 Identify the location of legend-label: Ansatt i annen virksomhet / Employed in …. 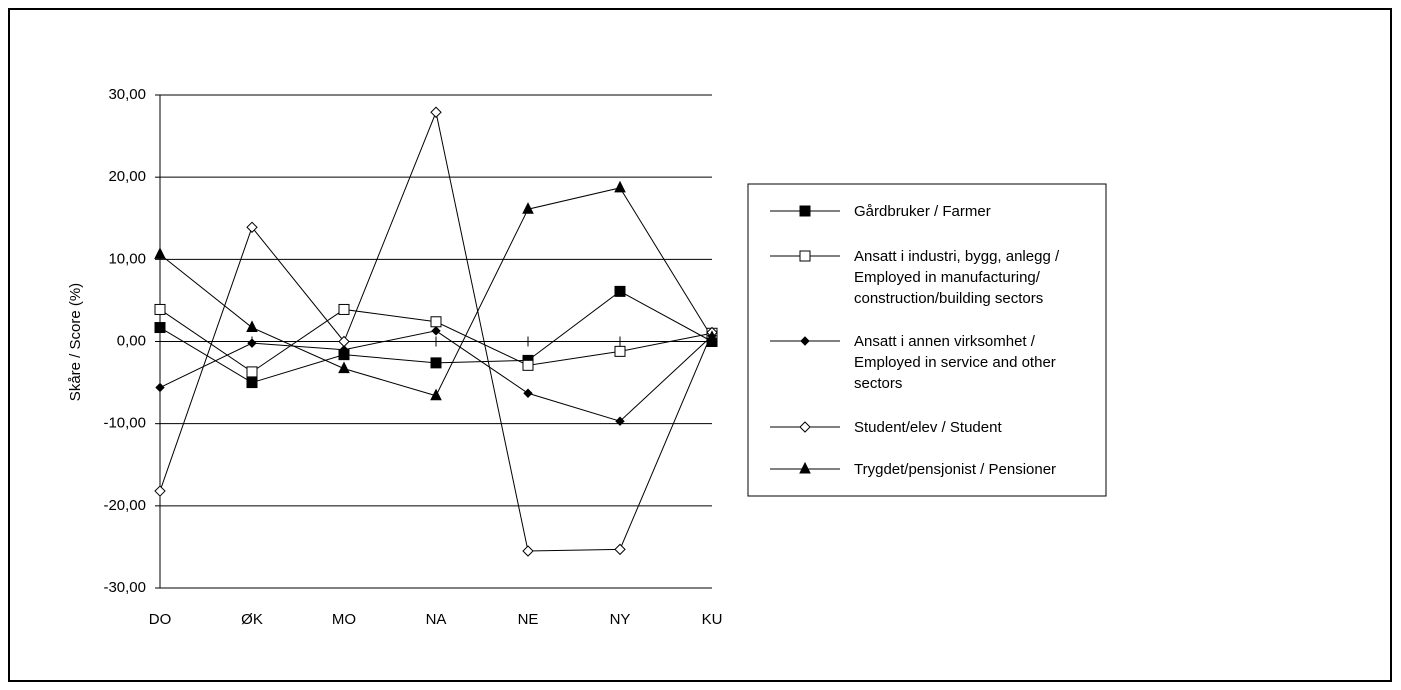
(955, 362).